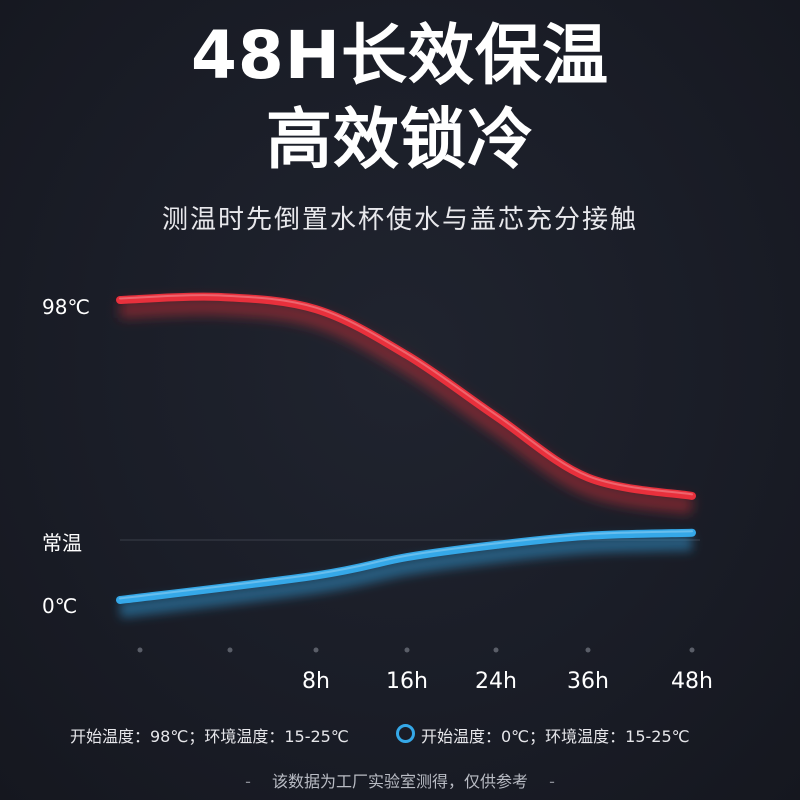 The height and width of the screenshot is (800, 800). I want to click on legend: 开始温度：98℃；环境温度：15-25℃ 开始温度：0℃；环境温度：15-25℃, so click(400, 734).